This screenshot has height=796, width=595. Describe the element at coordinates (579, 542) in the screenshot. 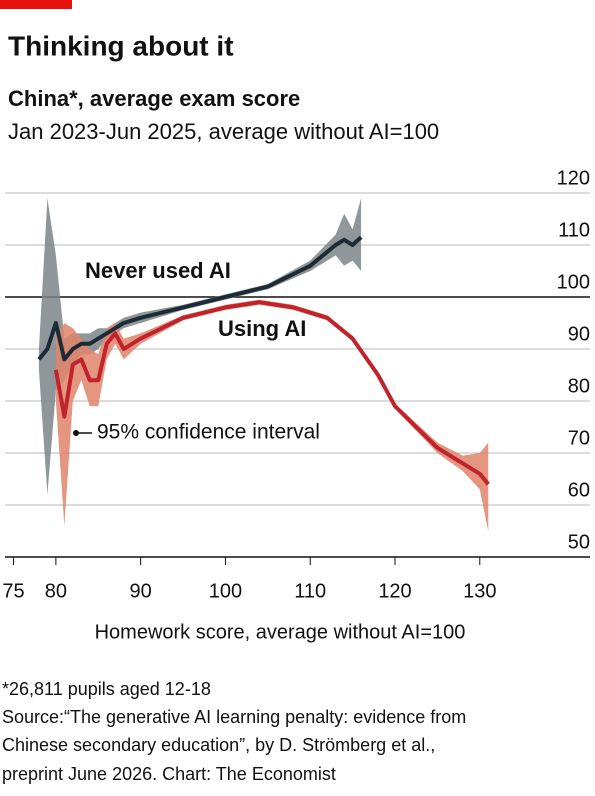

I see `y-tick-label: 50` at that location.